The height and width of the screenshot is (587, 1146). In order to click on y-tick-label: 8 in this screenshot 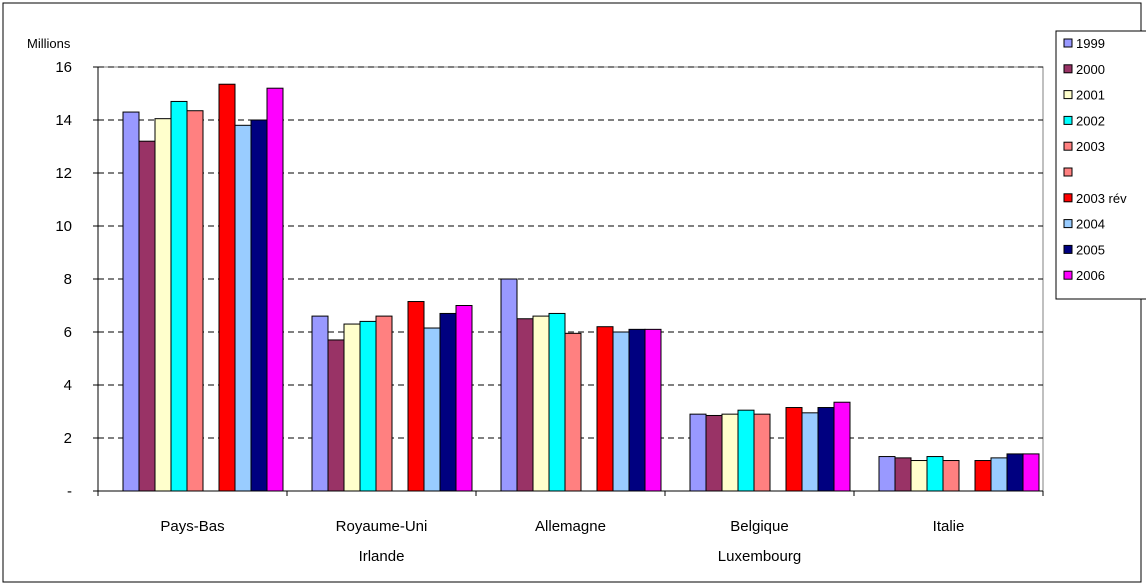, I will do `click(68, 279)`.